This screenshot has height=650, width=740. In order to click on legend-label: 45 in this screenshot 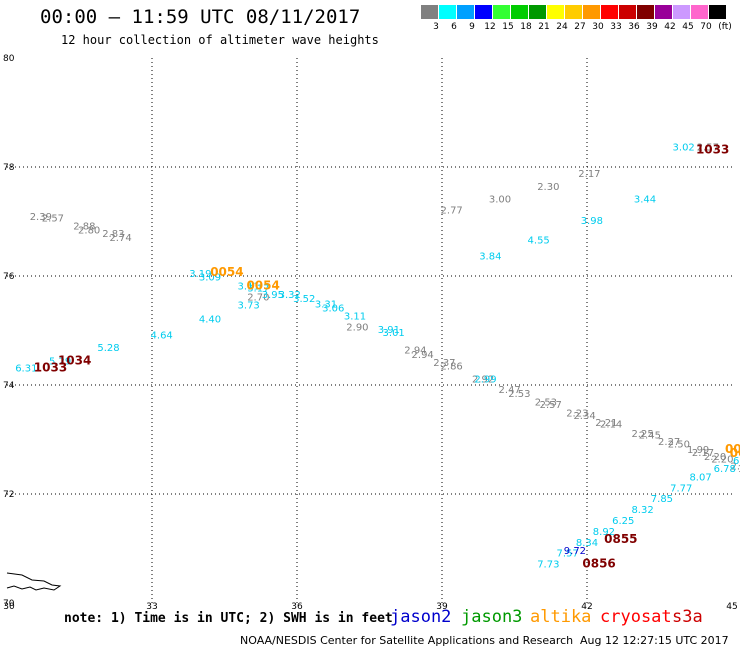, I will do `click(688, 27)`.